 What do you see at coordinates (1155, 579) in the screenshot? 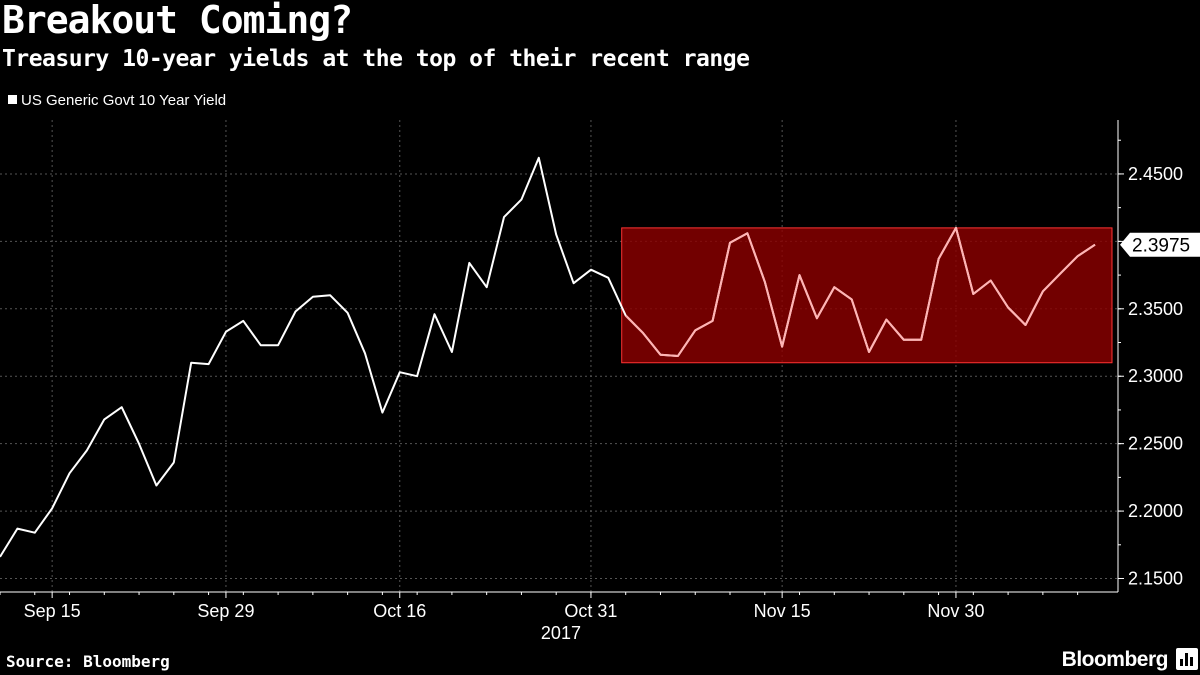
I see `y-tick-label: 2.1500` at bounding box center [1155, 579].